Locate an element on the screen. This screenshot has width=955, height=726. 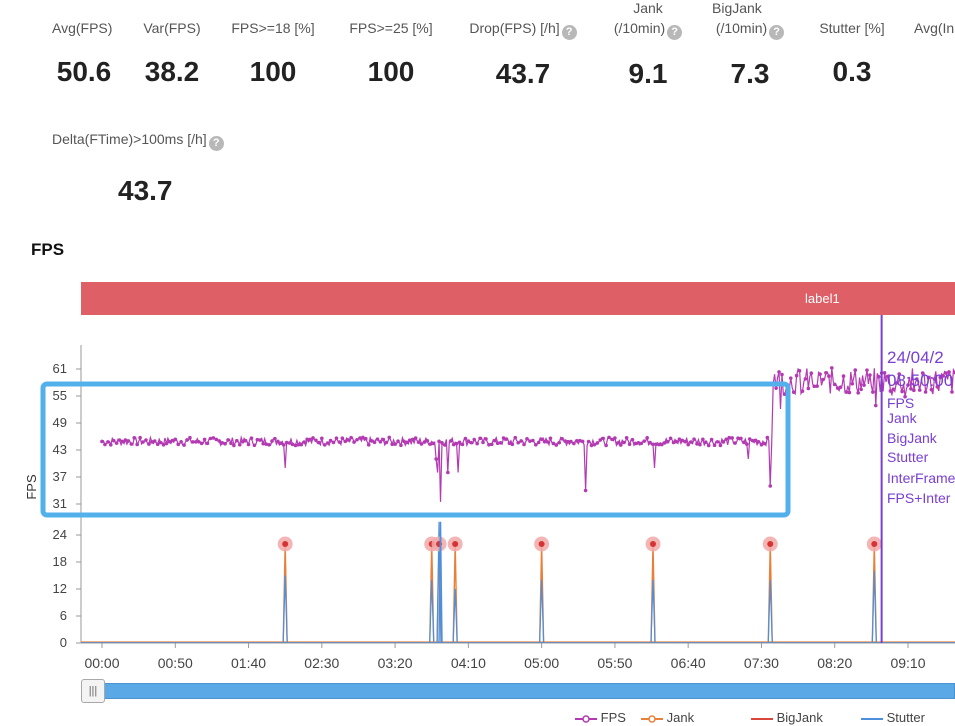
label-band: label1 is located at coordinates (518, 298).